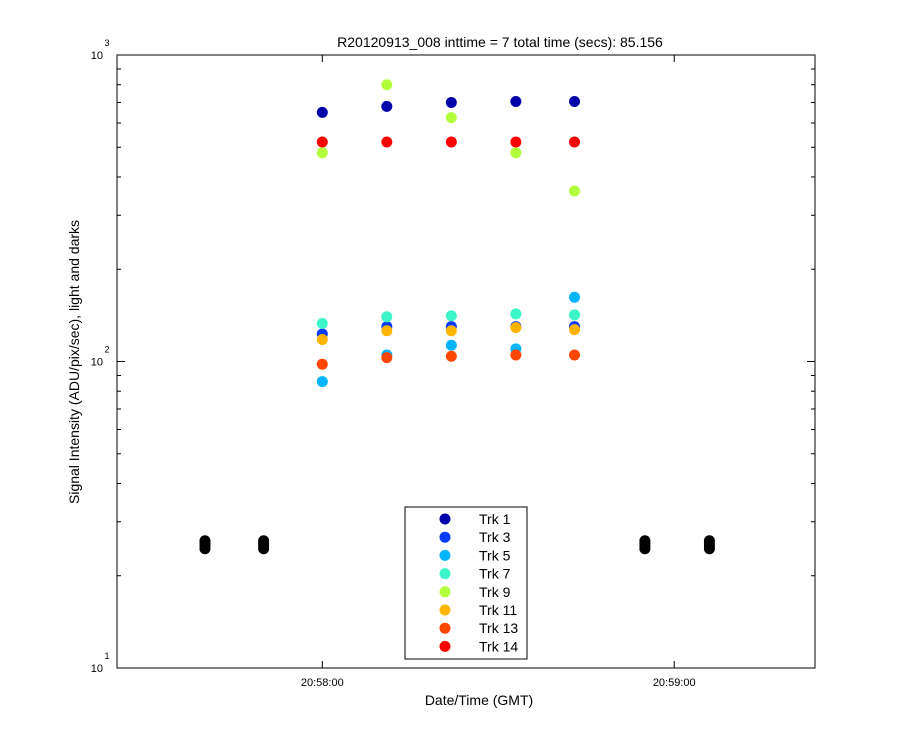 The image size is (900, 755). Describe the element at coordinates (106, 656) in the screenshot. I see `y-tick-exponent: 1` at that location.